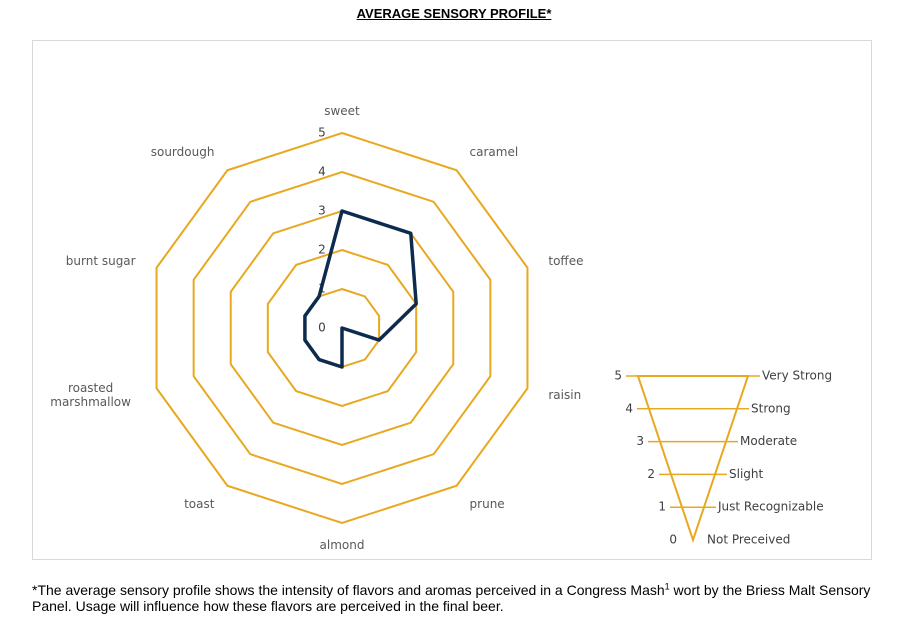 The height and width of the screenshot is (636, 908). What do you see at coordinates (662, 507) in the screenshot?
I see `scale-value: 1` at bounding box center [662, 507].